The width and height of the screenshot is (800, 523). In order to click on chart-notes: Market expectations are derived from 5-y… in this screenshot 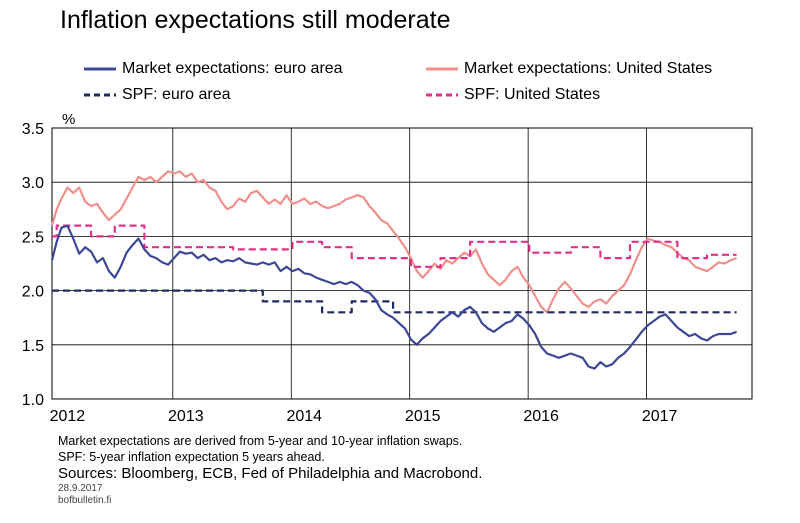, I will do `click(270, 470)`.